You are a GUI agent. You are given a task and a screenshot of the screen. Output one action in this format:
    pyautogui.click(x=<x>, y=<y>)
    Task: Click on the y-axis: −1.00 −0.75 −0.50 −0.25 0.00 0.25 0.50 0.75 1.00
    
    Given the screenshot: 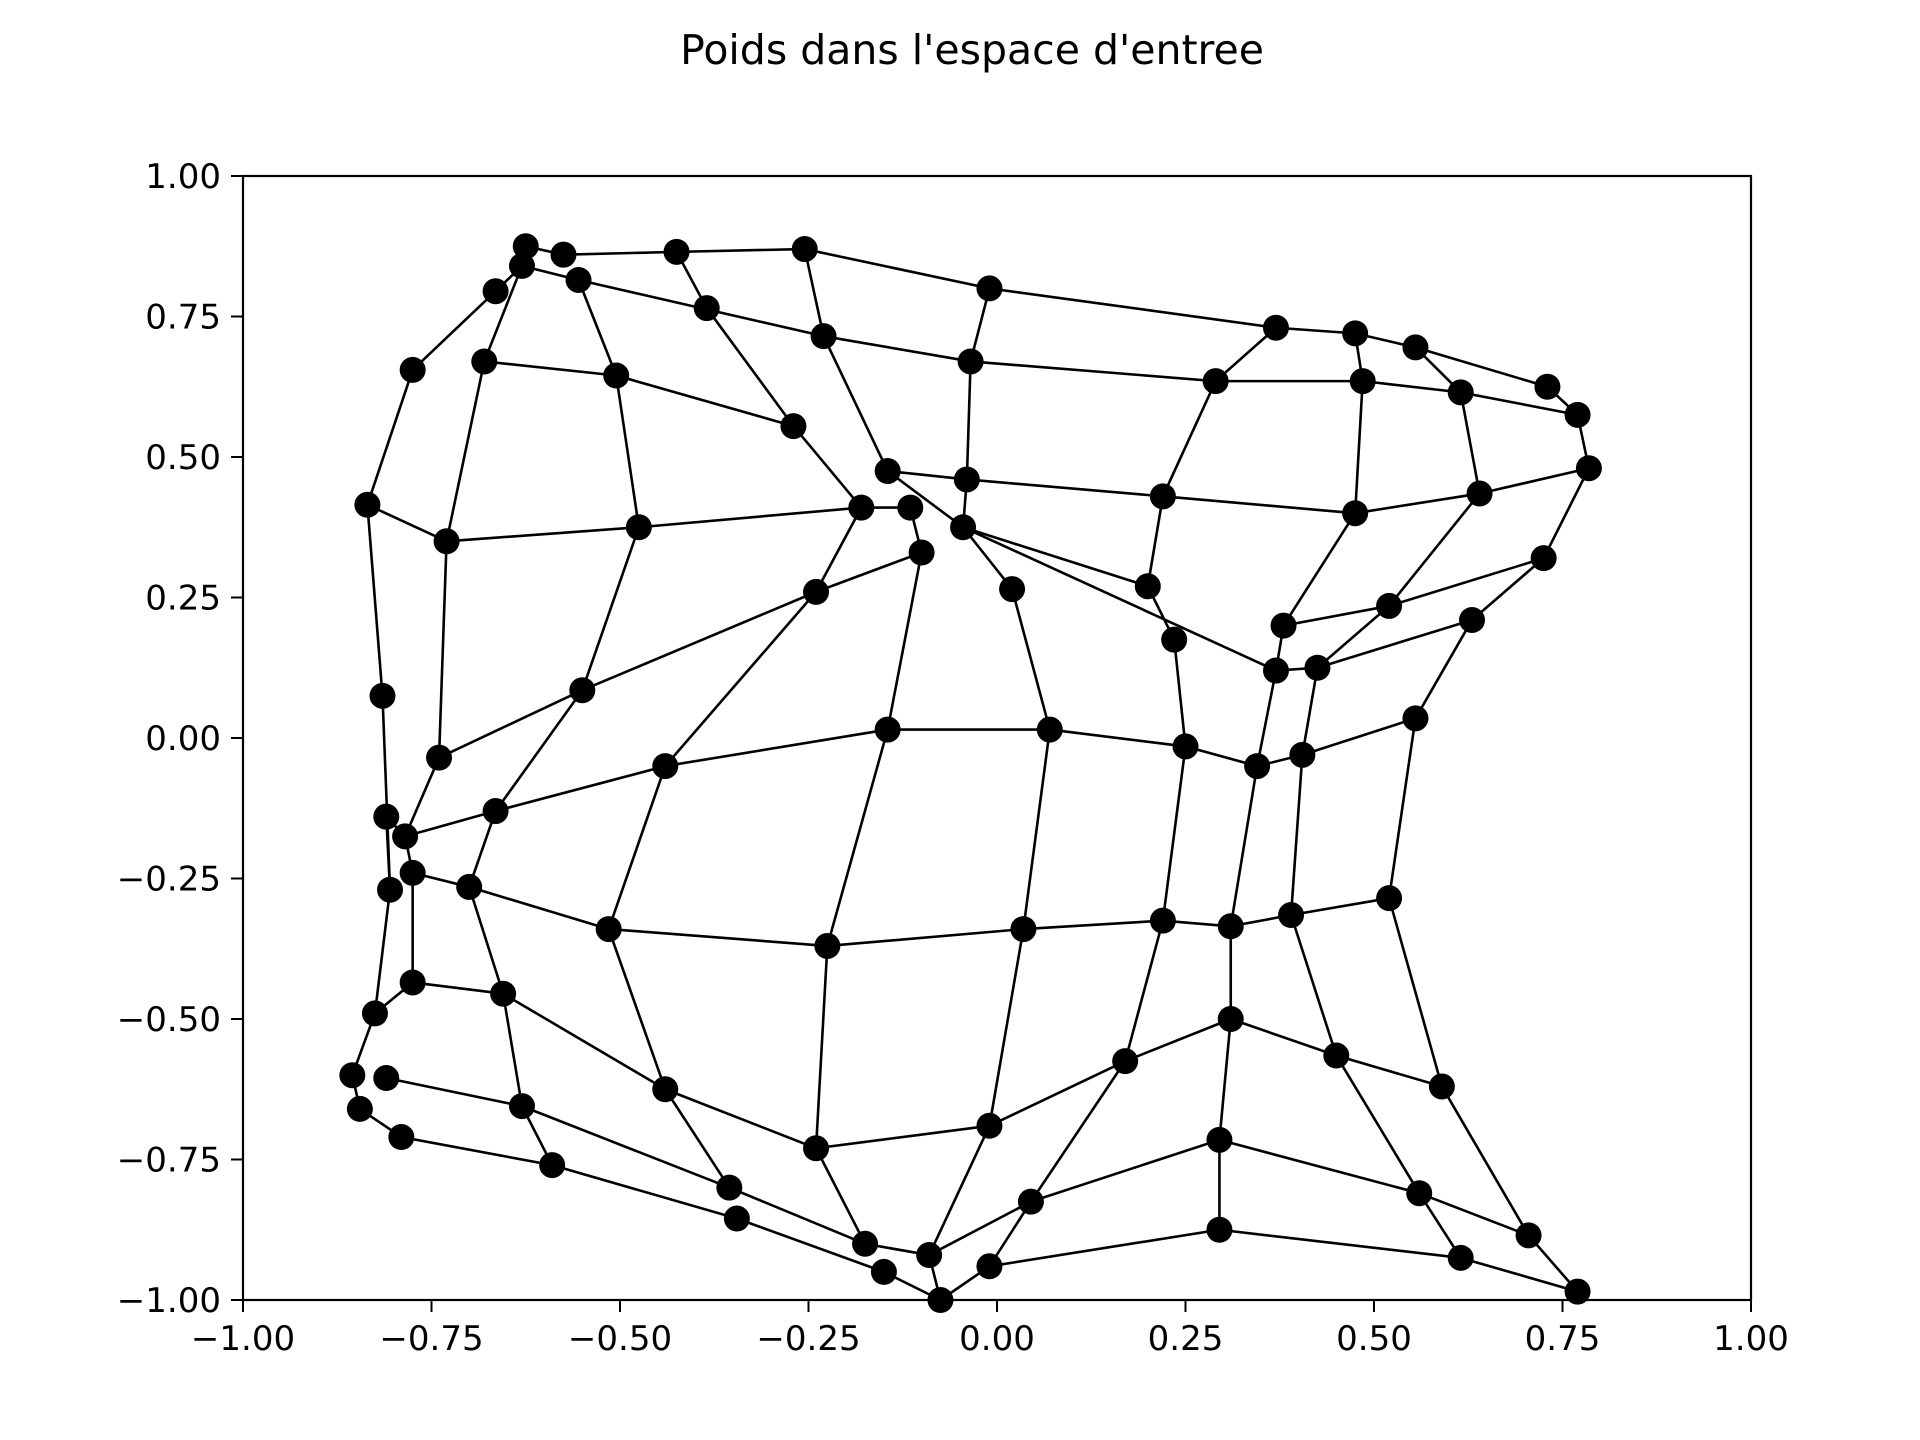 What is the action you would take?
    pyautogui.click(x=180, y=739)
    